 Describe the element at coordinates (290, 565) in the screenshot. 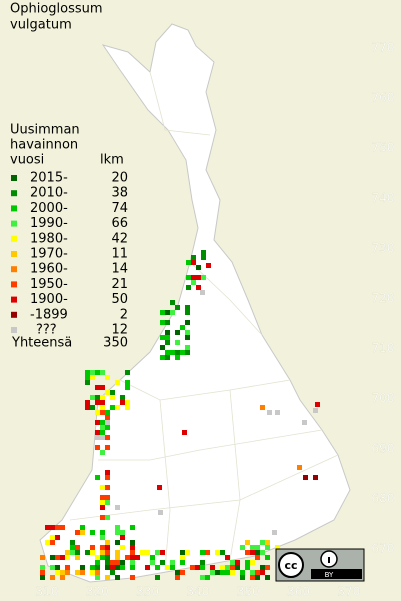

I see `cc-text: cc` at that location.